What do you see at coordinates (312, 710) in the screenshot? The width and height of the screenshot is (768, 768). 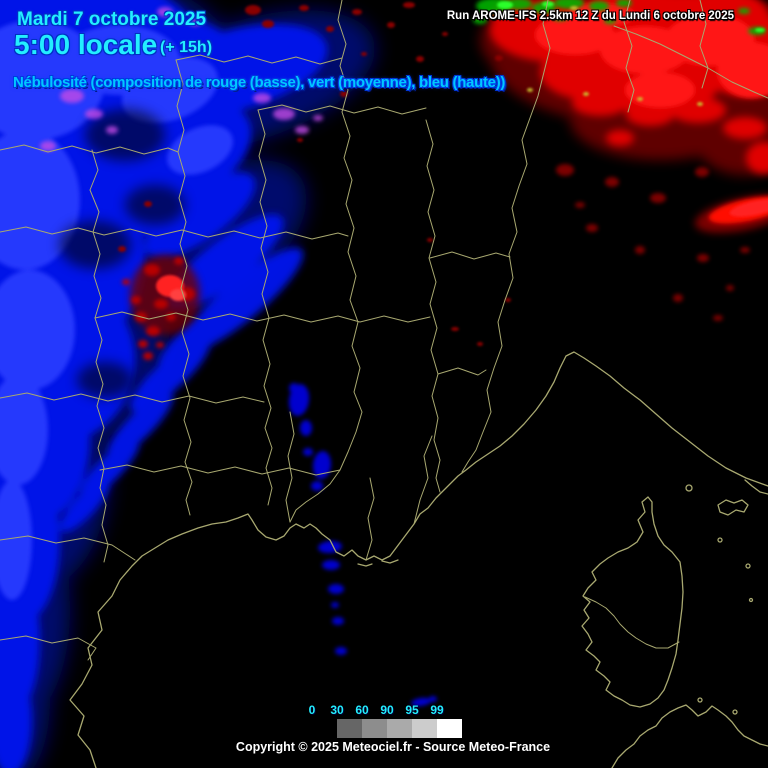 I see `legend-tick: 0` at bounding box center [312, 710].